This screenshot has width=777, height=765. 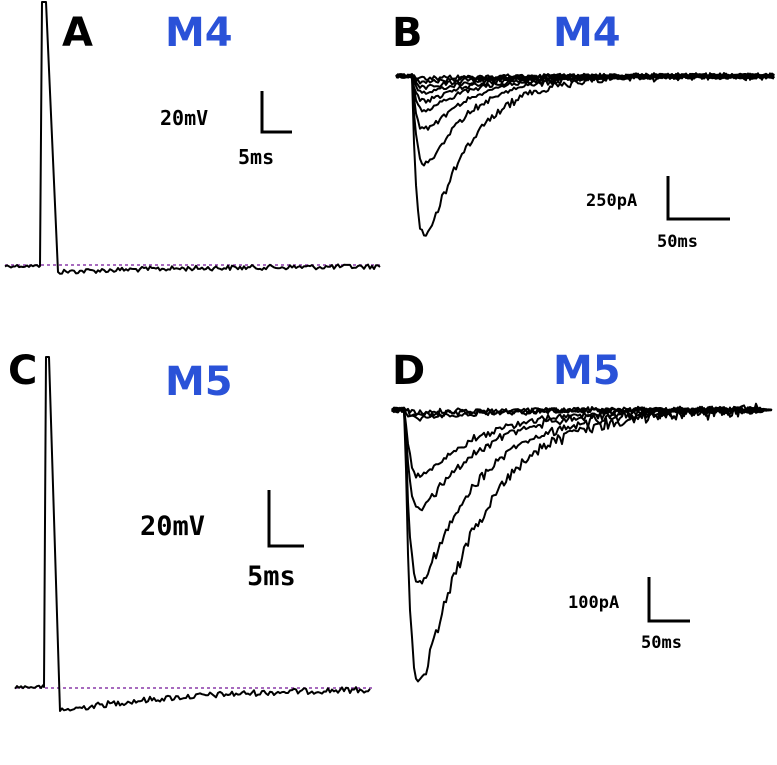 What do you see at coordinates (256, 157) in the screenshot?
I see `scale-time-label-a: 5ms` at bounding box center [256, 157].